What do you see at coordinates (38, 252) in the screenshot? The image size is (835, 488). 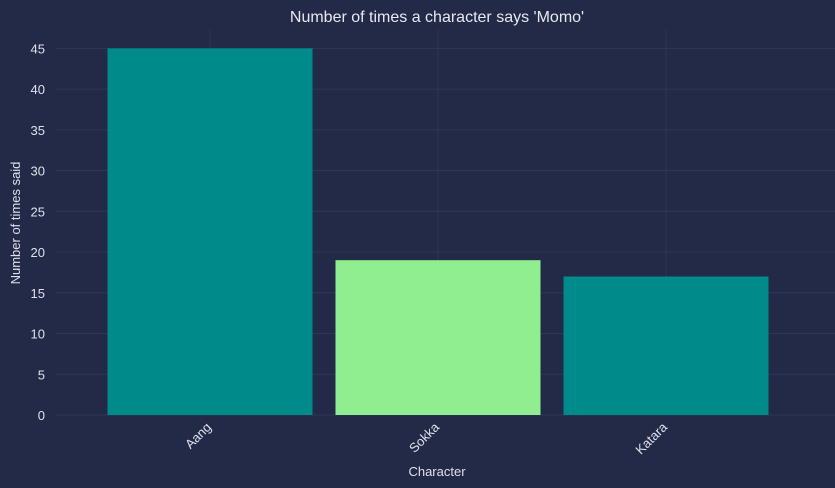 I see `y-tick-label: 20` at bounding box center [38, 252].